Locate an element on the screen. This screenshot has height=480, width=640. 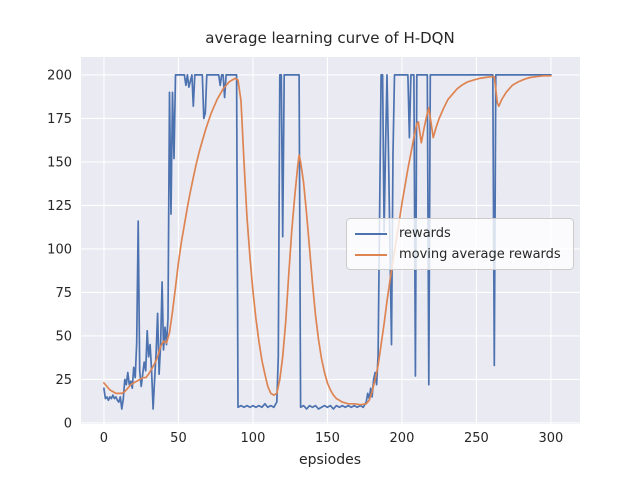
x-tick-label: 150 is located at coordinates (327, 438).